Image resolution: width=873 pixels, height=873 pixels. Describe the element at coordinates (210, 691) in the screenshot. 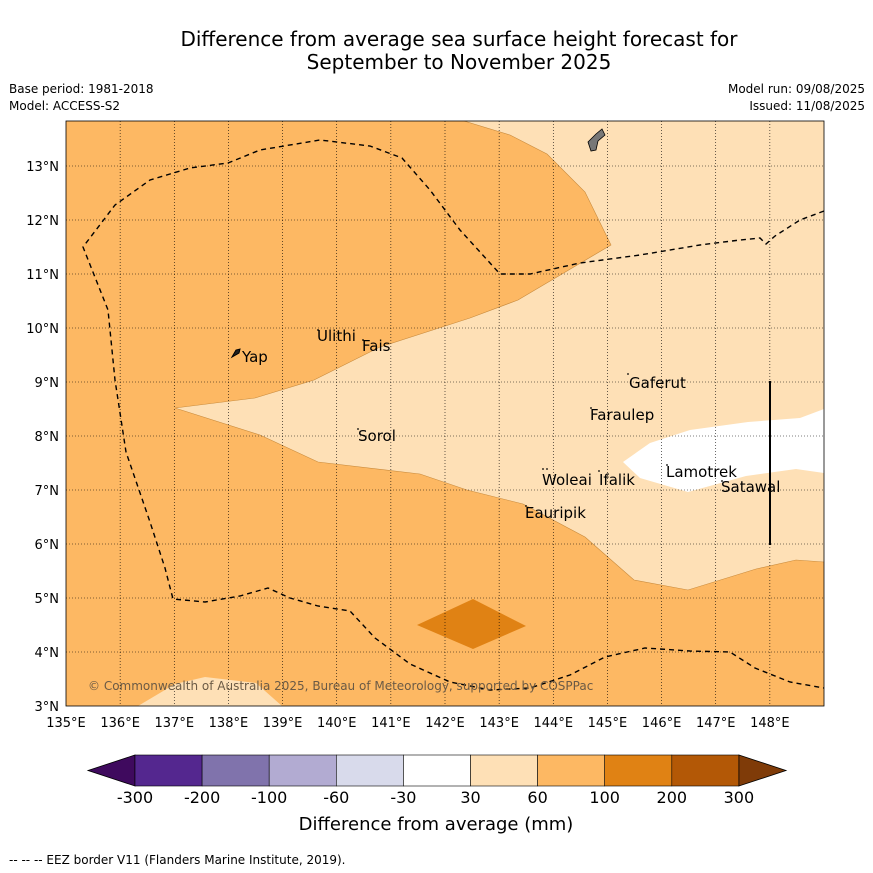

I see `anomaly-30-60-patch` at that location.